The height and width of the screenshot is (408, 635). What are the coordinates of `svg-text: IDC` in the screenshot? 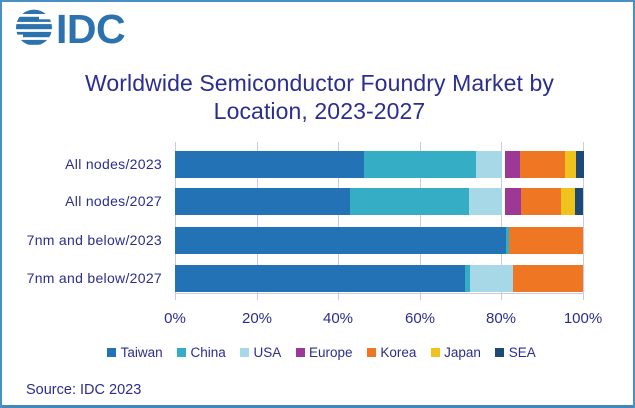 It's located at (90, 28).